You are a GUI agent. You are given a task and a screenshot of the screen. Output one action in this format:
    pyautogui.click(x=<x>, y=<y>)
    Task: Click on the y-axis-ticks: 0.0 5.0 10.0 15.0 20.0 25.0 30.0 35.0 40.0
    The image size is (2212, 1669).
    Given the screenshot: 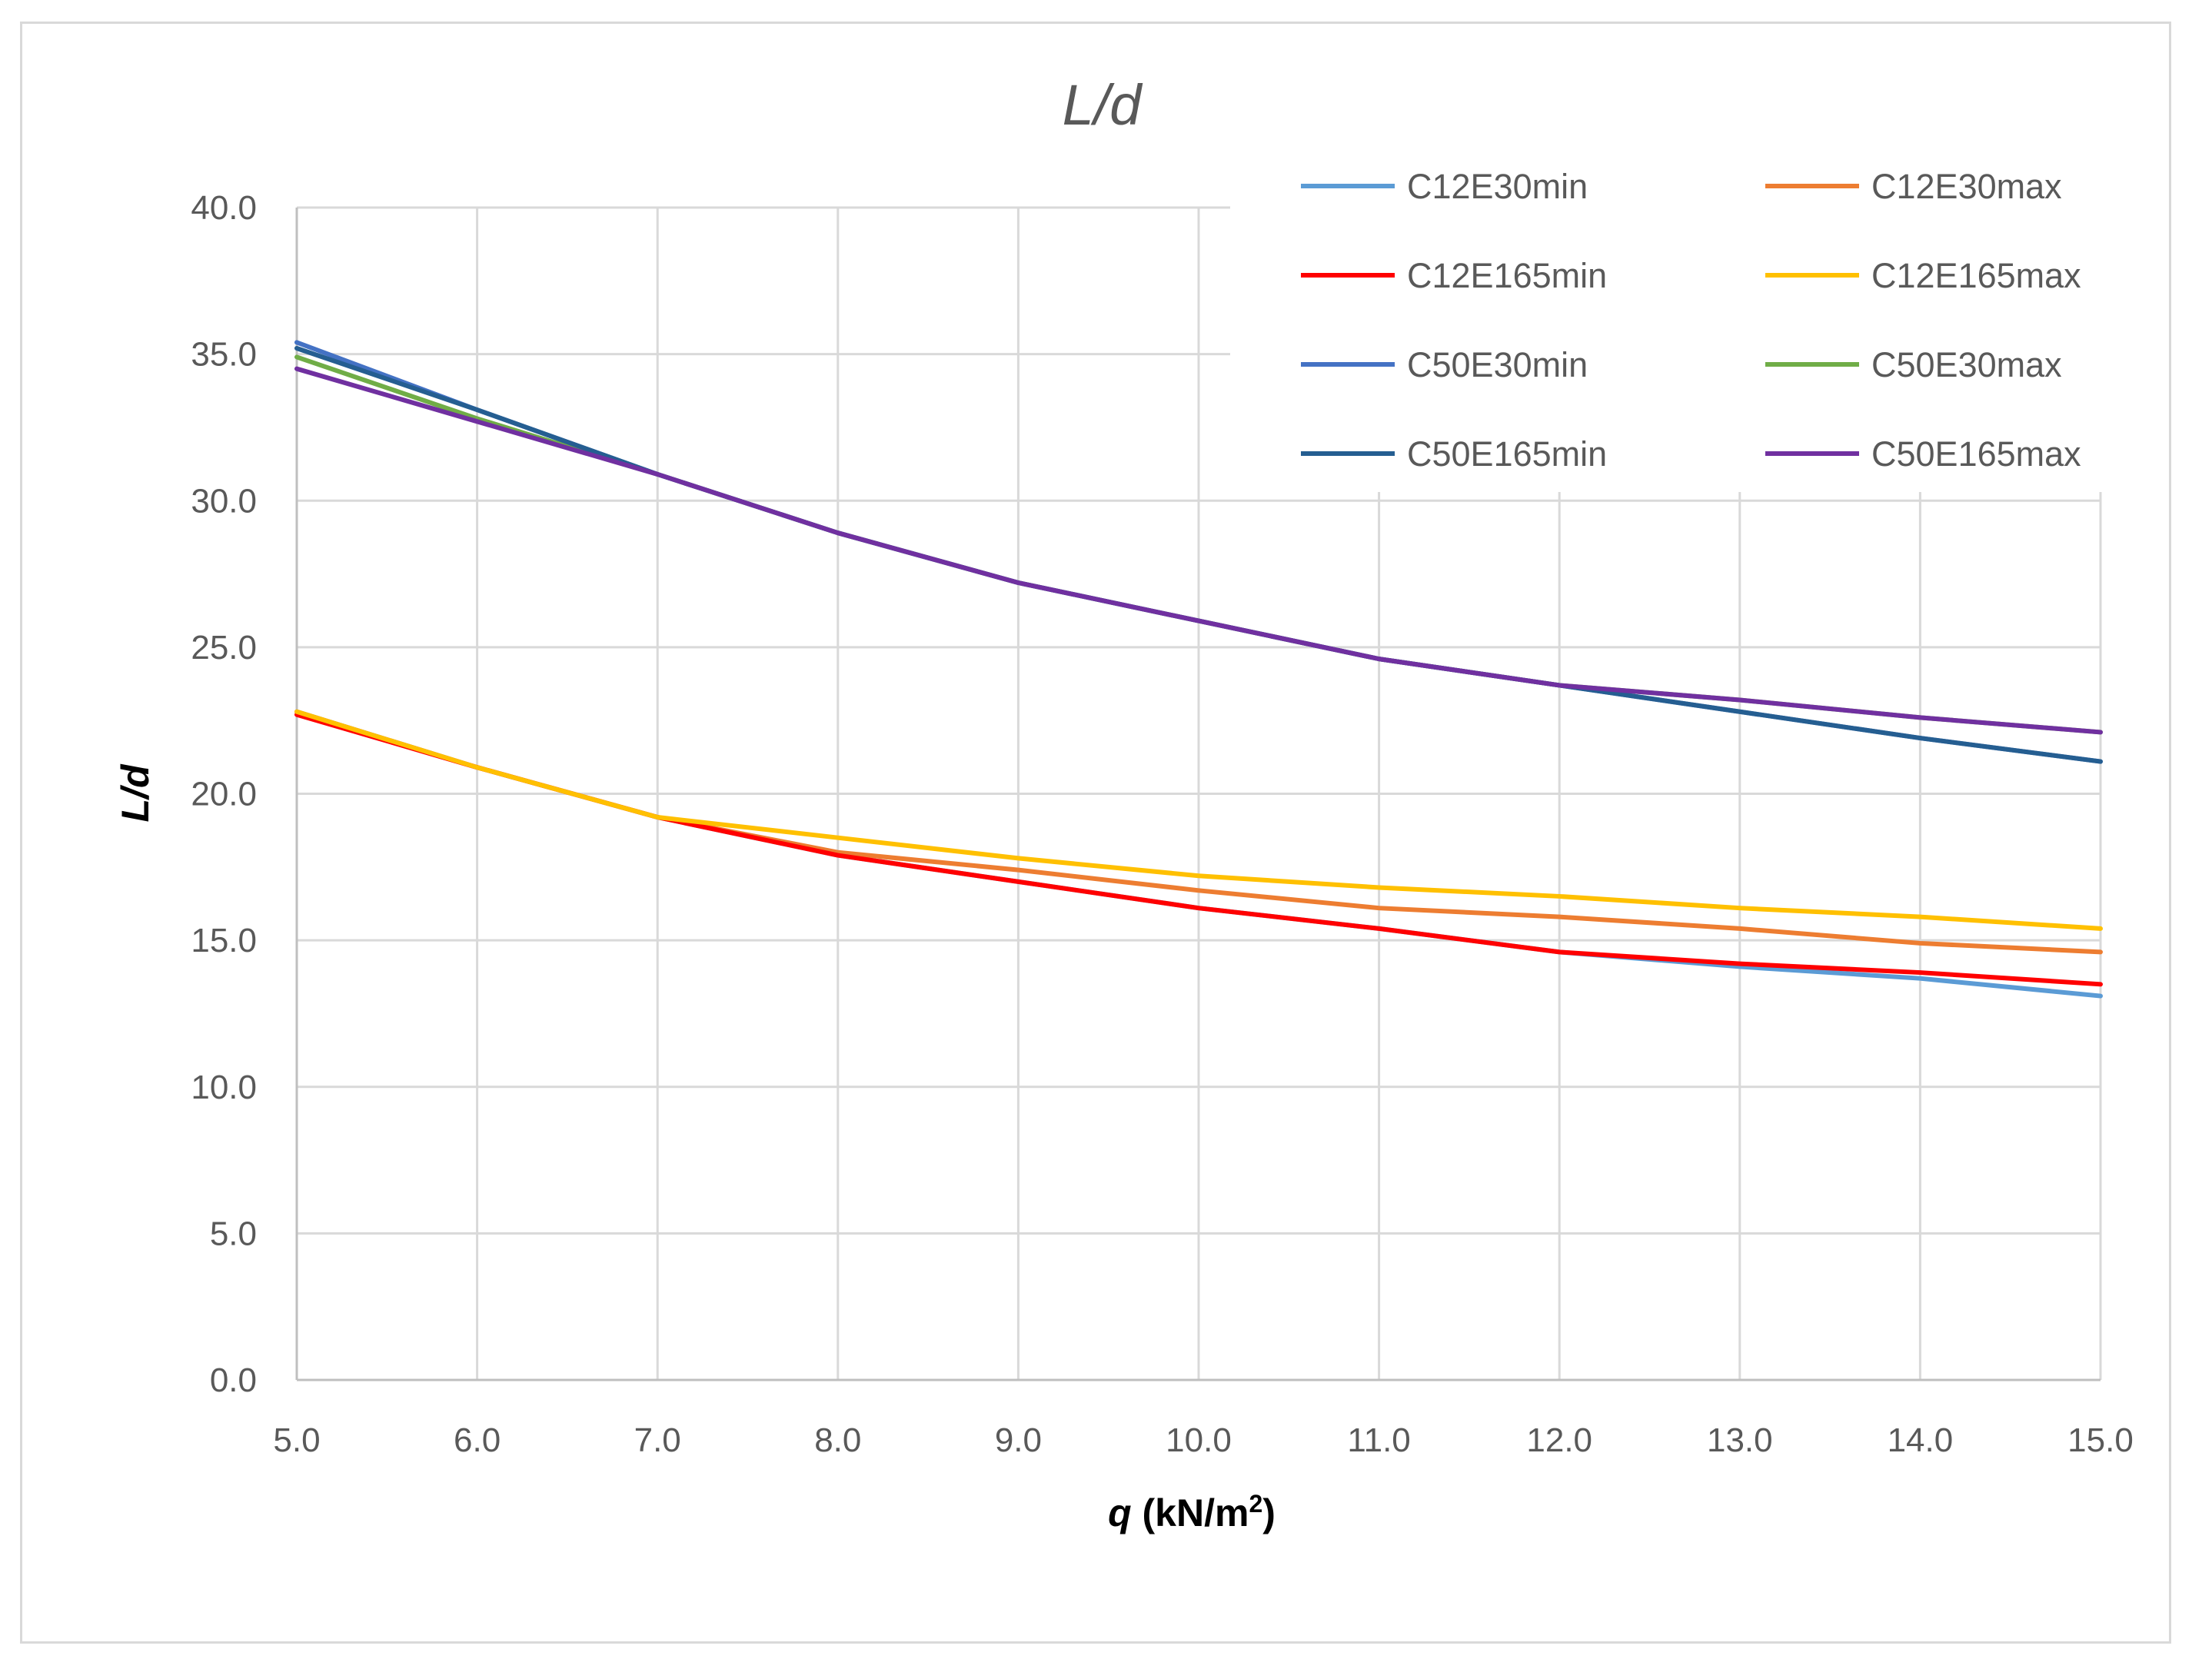 What is the action you would take?
    pyautogui.click(x=224, y=794)
    